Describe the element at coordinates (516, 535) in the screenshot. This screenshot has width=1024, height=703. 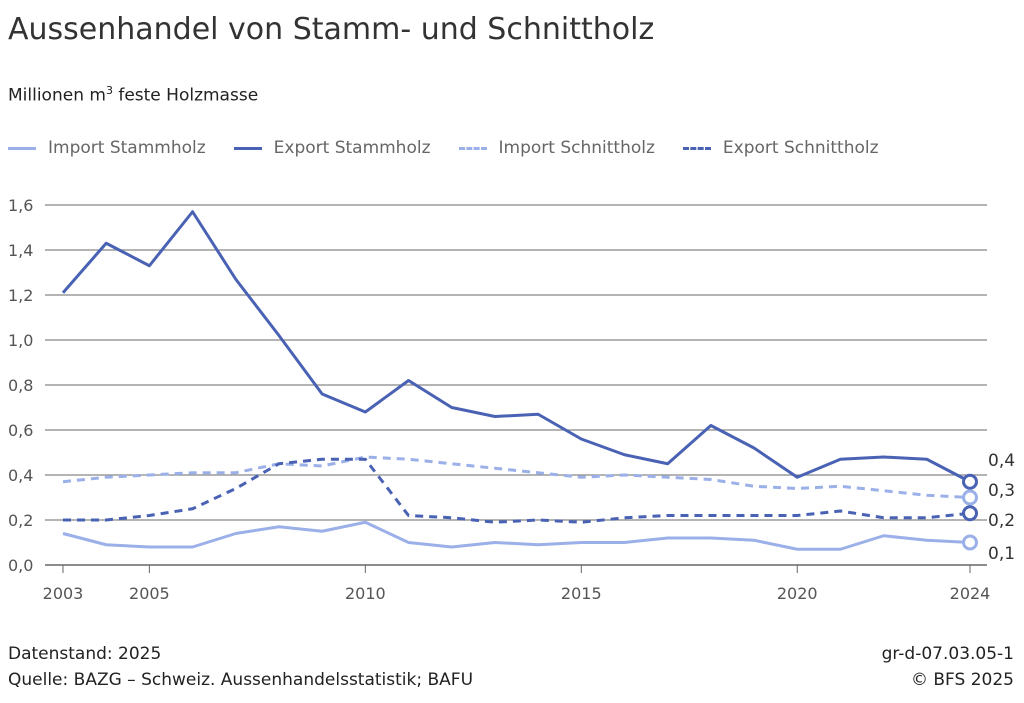
I see `series-line-import-stammholz` at that location.